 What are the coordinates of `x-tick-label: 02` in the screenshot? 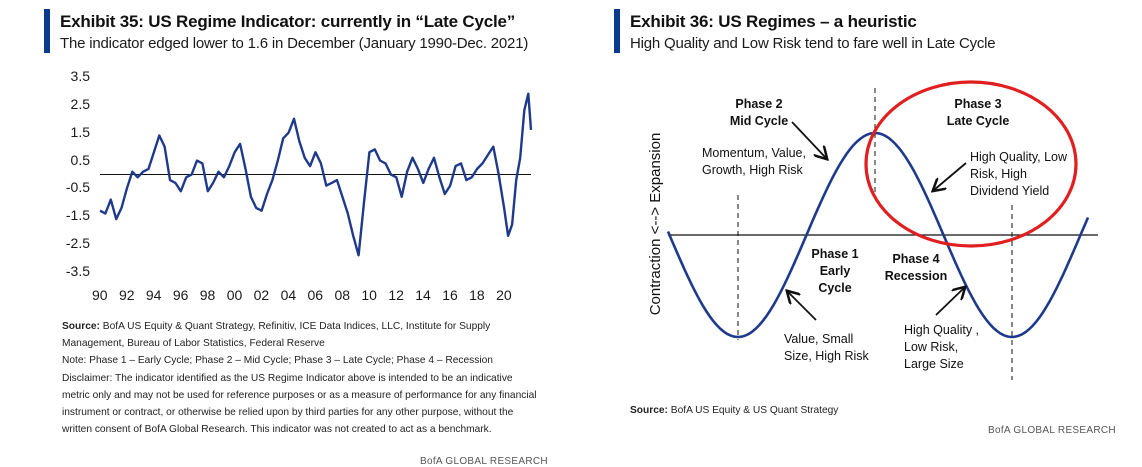 It's located at (261, 295).